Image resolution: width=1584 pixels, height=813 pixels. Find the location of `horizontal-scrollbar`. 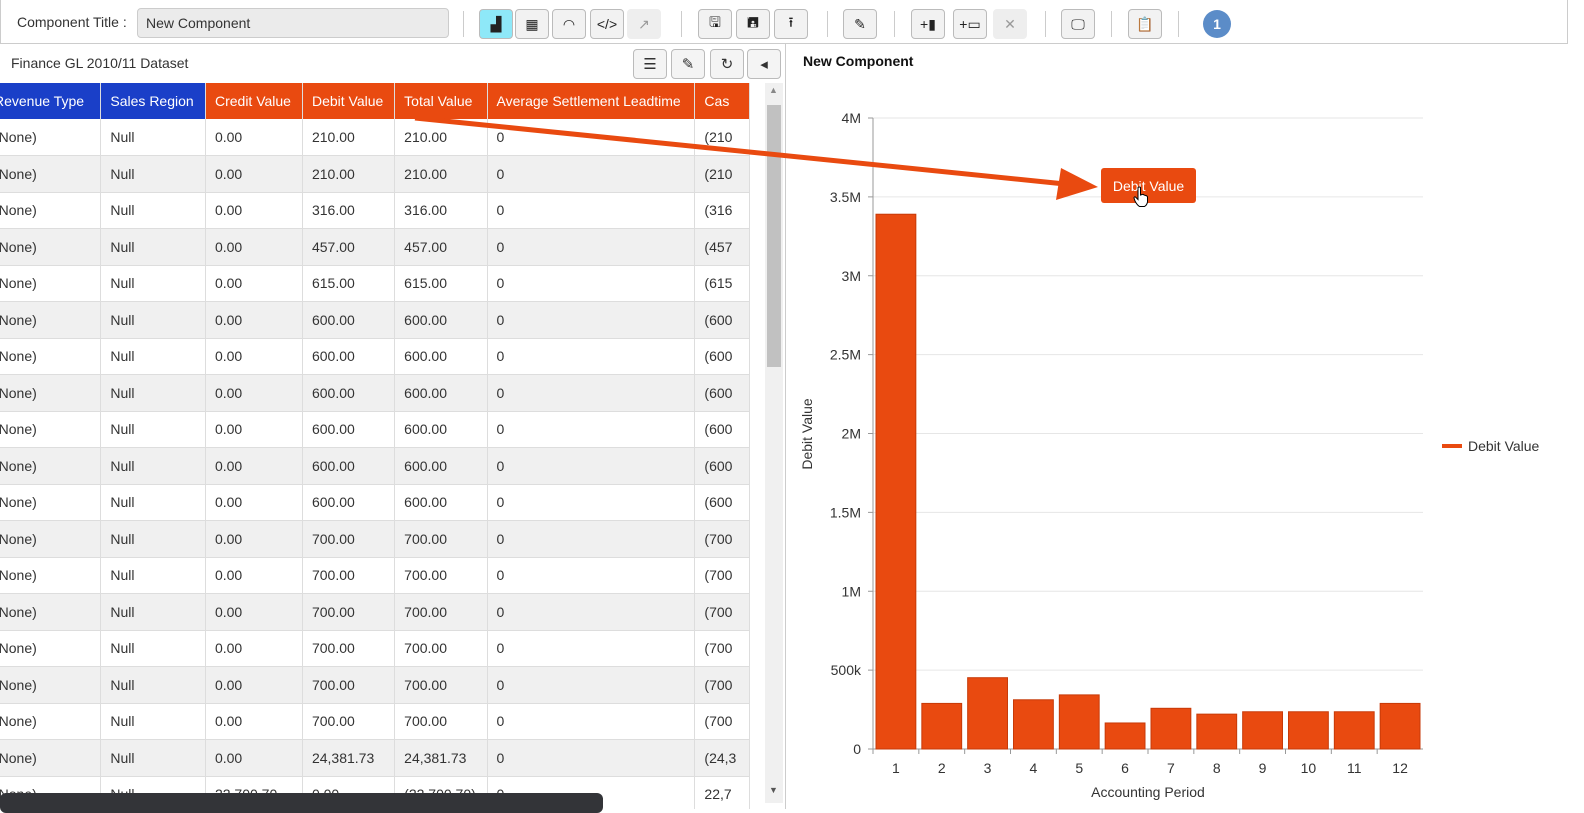

horizontal-scrollbar is located at coordinates (301, 803).